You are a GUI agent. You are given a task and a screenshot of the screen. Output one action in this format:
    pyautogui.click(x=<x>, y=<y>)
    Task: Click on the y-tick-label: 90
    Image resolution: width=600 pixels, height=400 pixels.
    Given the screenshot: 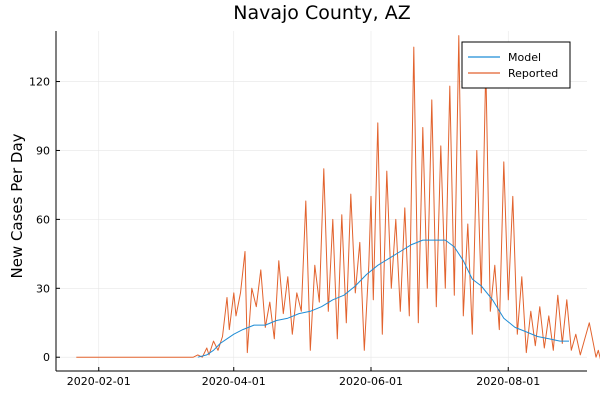 What is the action you would take?
    pyautogui.click(x=43, y=150)
    